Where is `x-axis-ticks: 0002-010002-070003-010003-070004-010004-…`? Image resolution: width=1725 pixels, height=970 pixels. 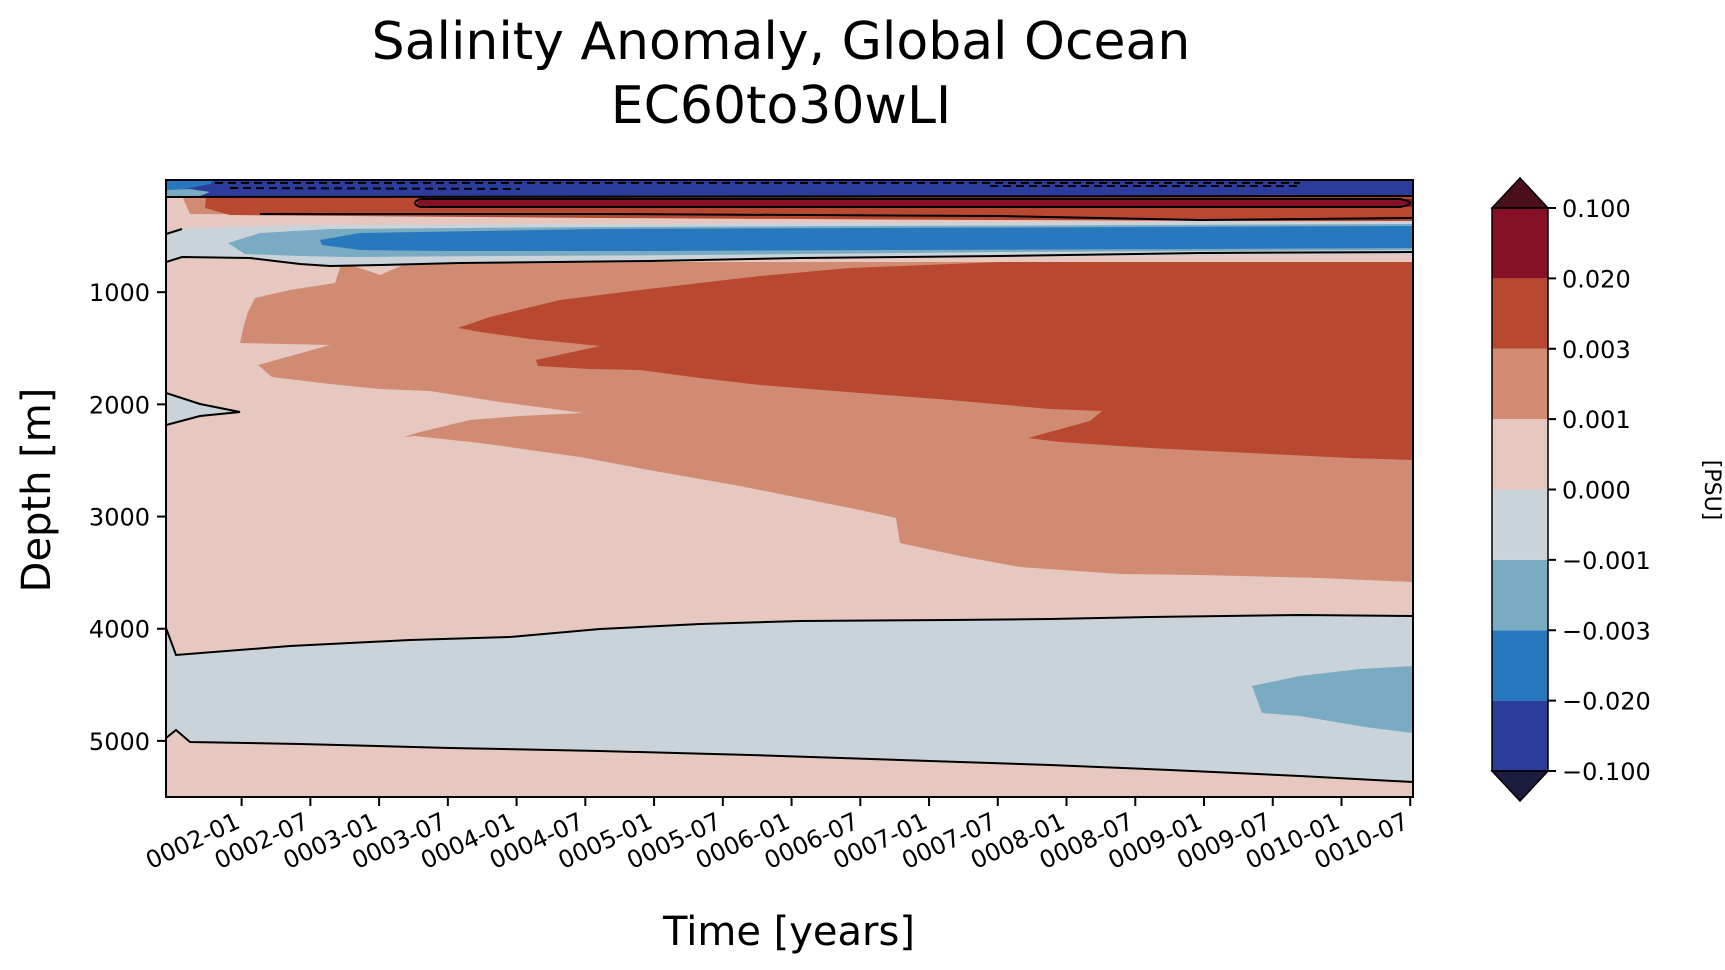 x-axis-ticks: 0002-010002-070003-010003-070004-010004-… is located at coordinates (777, 836).